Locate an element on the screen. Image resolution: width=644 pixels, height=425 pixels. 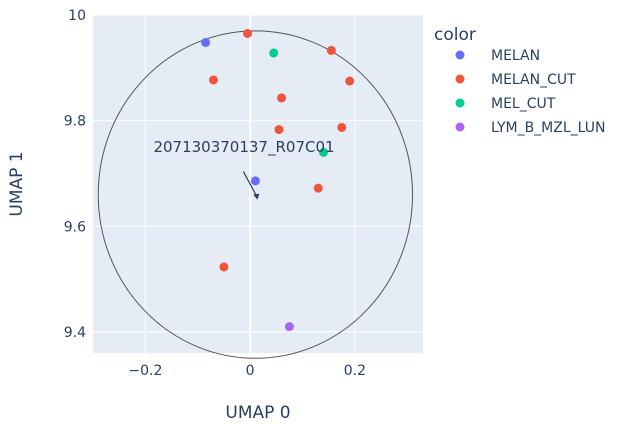
y-tick-label: 10 is located at coordinates (77, 16).